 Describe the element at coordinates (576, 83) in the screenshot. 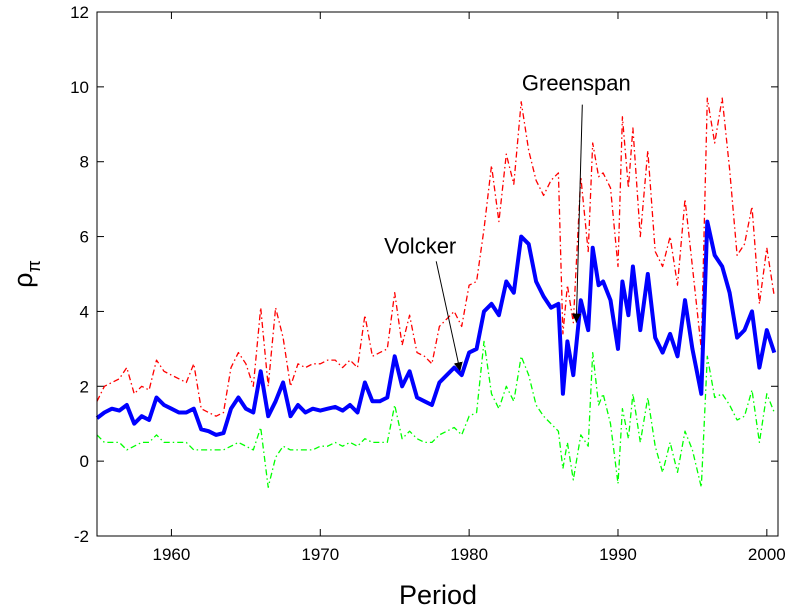

I see `annotation-label: Greenspan` at that location.